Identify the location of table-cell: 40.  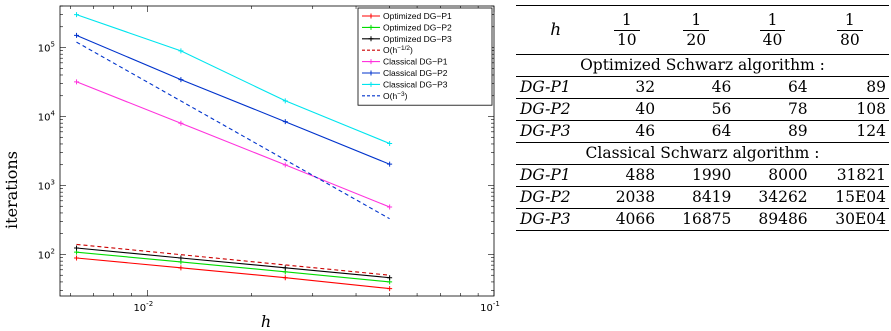
(627, 109).